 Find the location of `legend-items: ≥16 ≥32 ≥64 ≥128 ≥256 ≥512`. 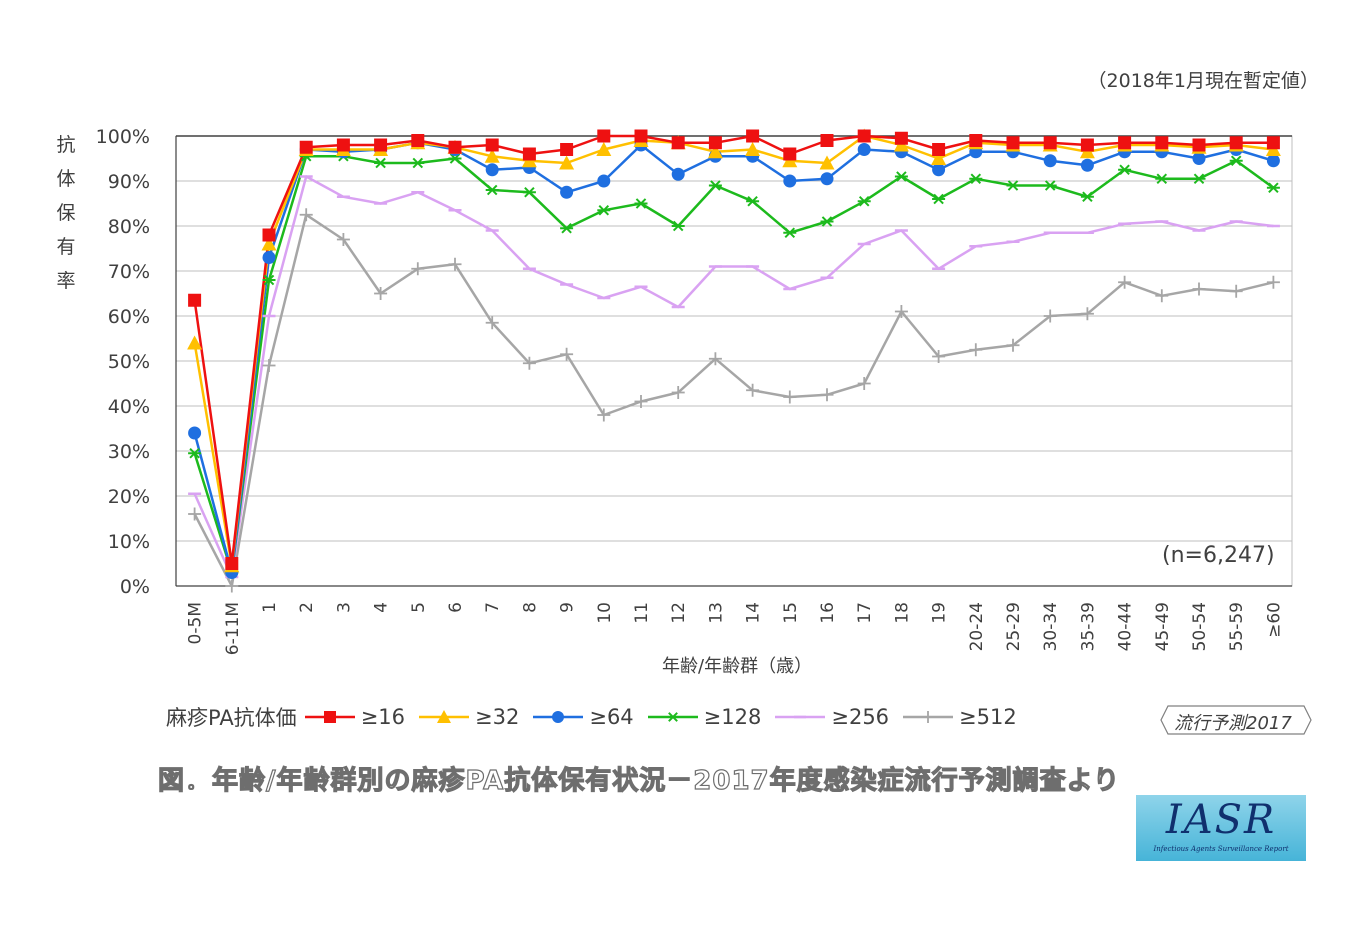

legend-items: ≥16 ≥32 ≥64 ≥128 ≥256 ≥512 is located at coordinates (666, 717).